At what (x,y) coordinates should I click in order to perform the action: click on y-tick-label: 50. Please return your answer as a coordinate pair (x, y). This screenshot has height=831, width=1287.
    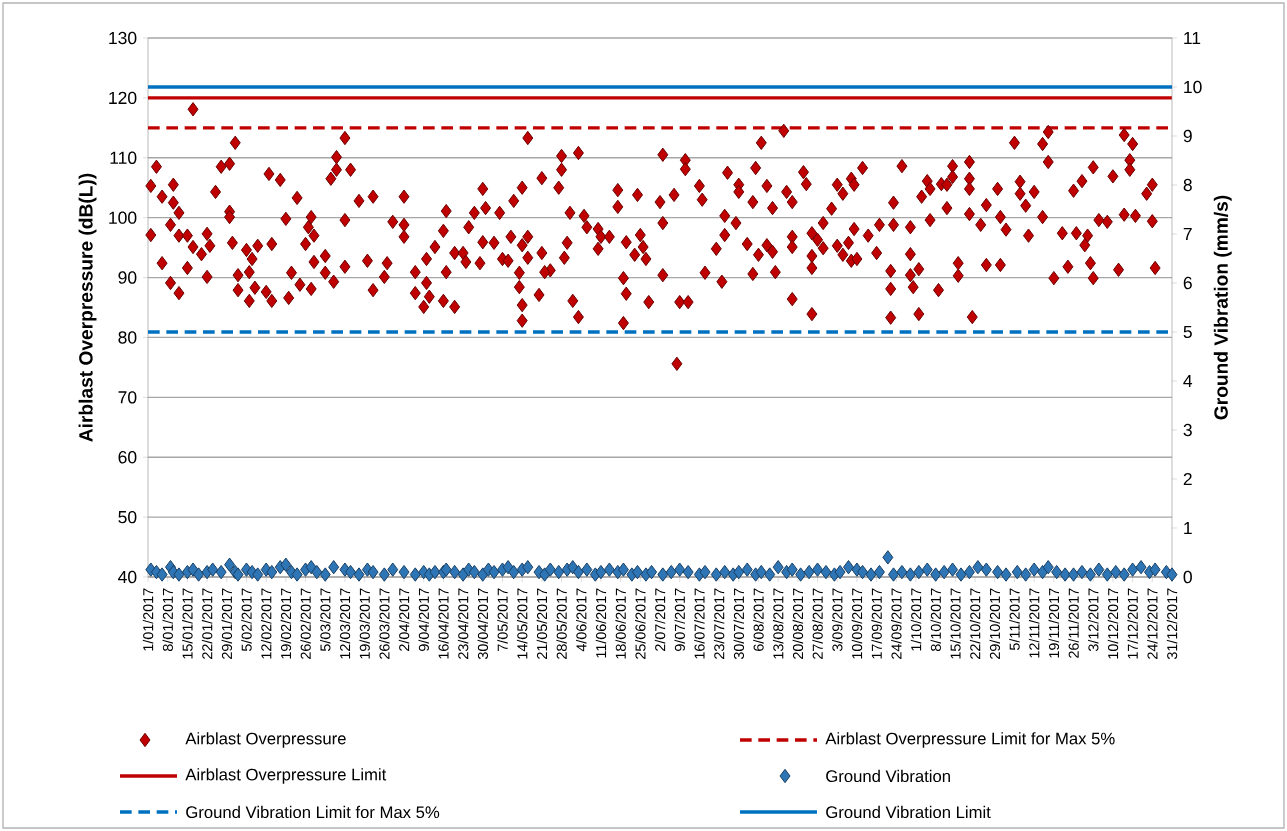
    Looking at the image, I should click on (127, 517).